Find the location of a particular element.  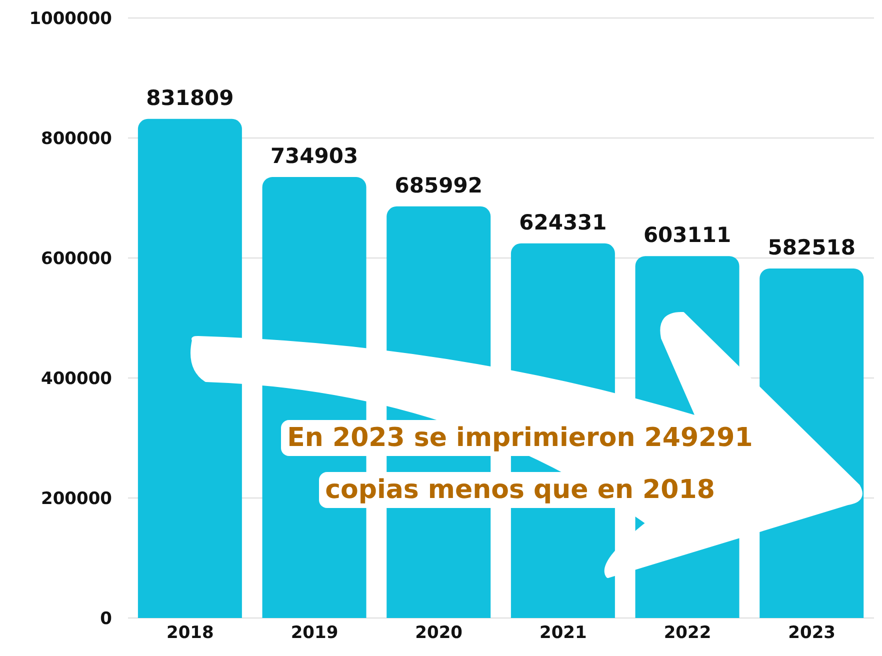

data-label: 734903 is located at coordinates (314, 156).